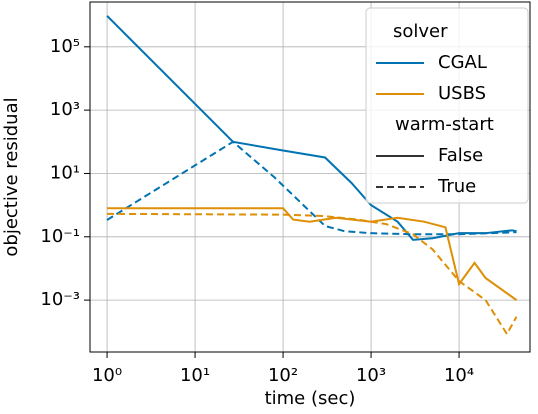 Image resolution: width=538 pixels, height=414 pixels. What do you see at coordinates (107, 375) in the screenshot?
I see `x-tick-label: 10⁰` at bounding box center [107, 375].